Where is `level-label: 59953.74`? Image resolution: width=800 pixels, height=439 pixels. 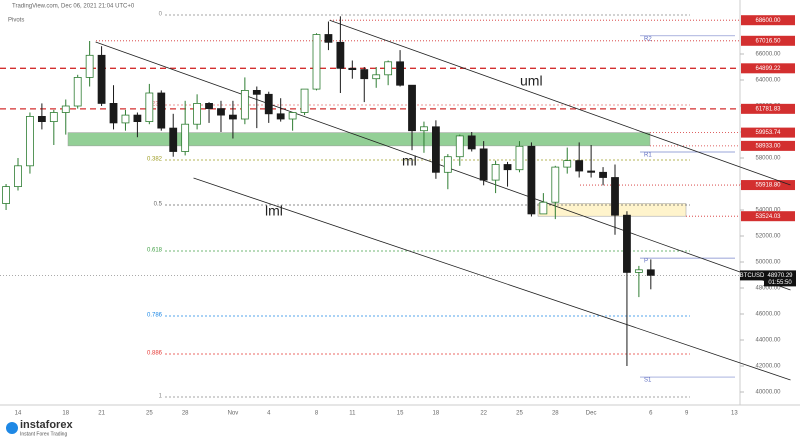 level-label: 59953.74 is located at coordinates (768, 133).